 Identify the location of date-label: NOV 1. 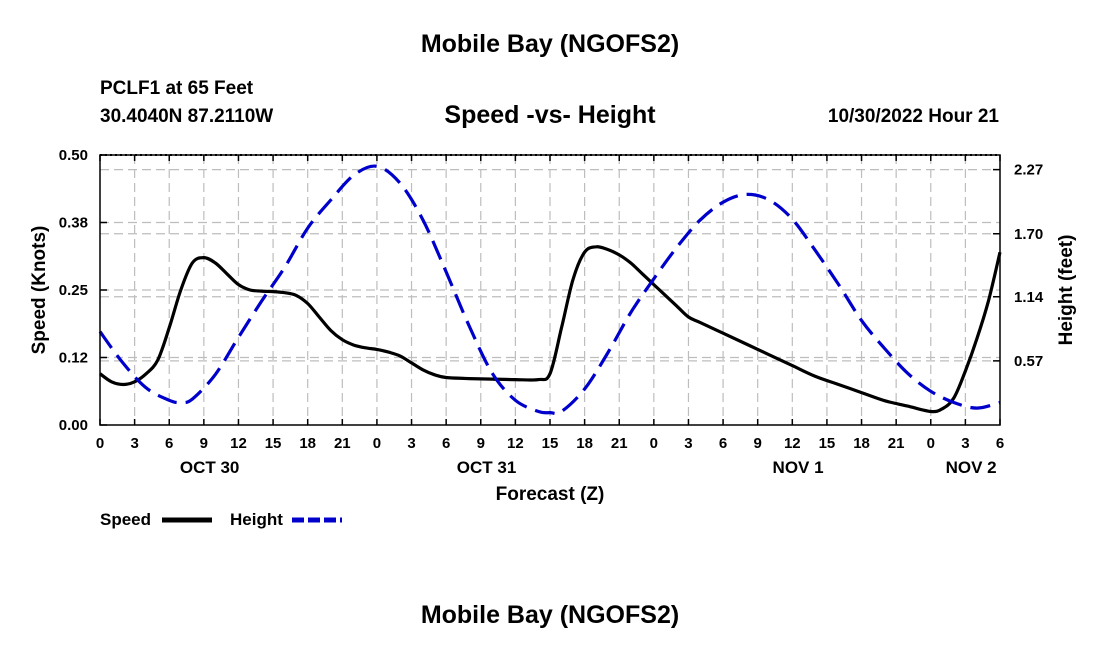
(798, 467).